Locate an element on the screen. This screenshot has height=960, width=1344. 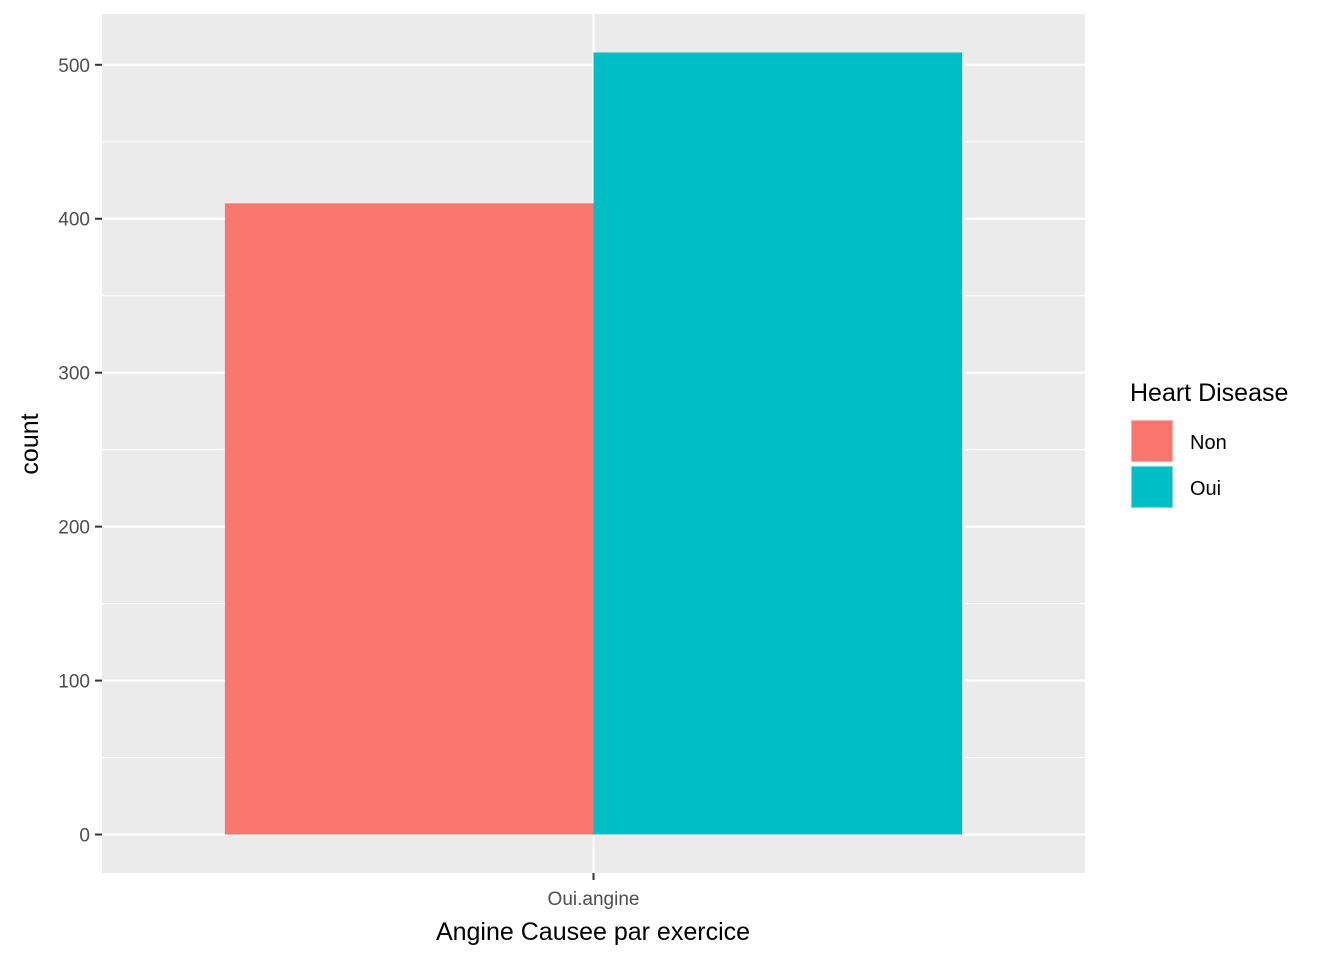
y-tick-label: 0 is located at coordinates (84, 836).